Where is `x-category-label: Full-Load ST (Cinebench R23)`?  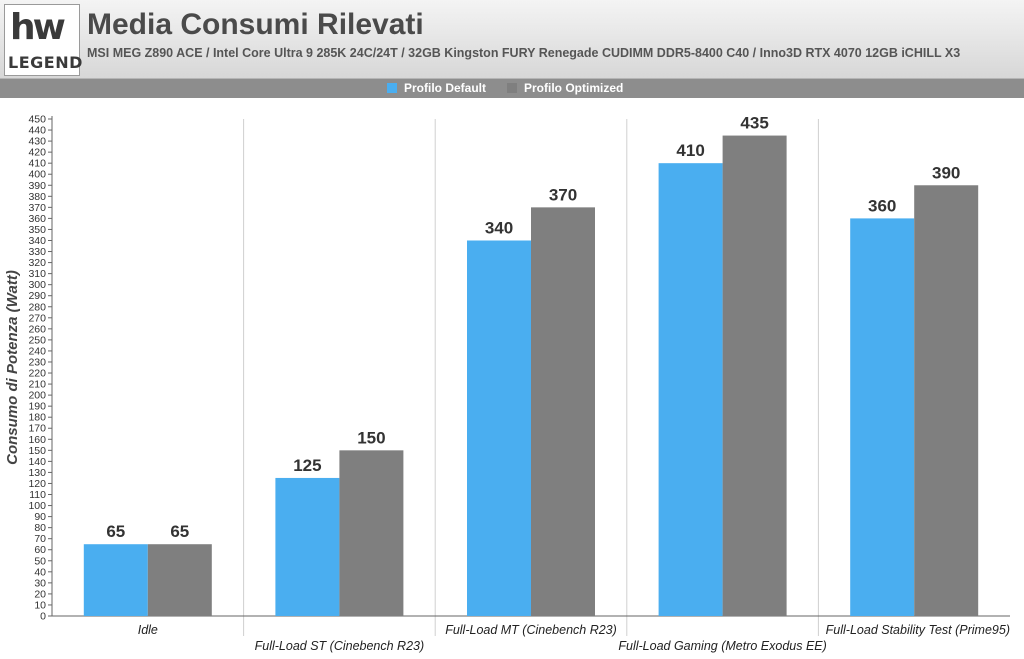
x-category-label: Full-Load ST (Cinebench R23) is located at coordinates (340, 646).